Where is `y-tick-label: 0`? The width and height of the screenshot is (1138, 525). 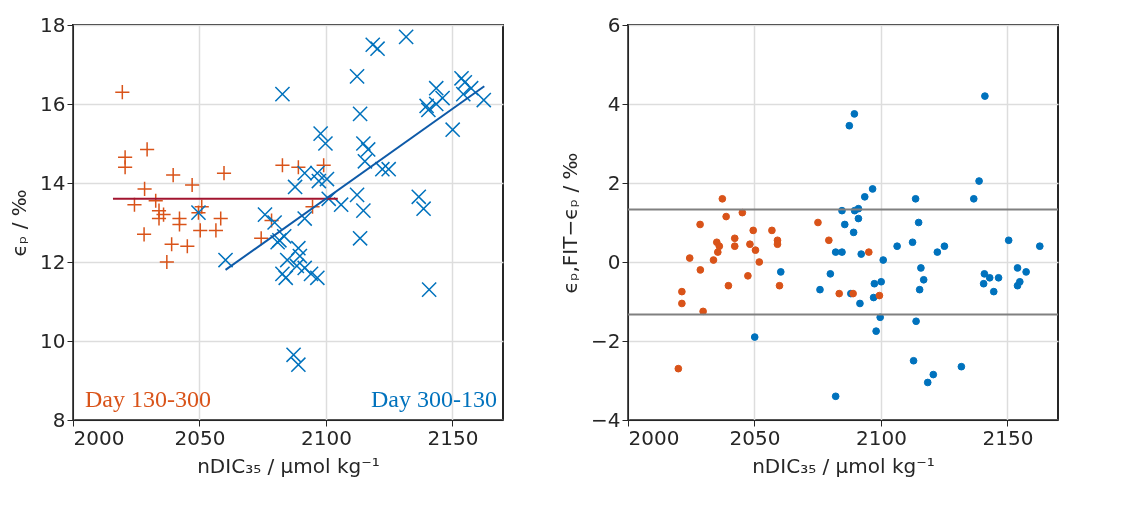 y-tick-label: 0 is located at coordinates (614, 261).